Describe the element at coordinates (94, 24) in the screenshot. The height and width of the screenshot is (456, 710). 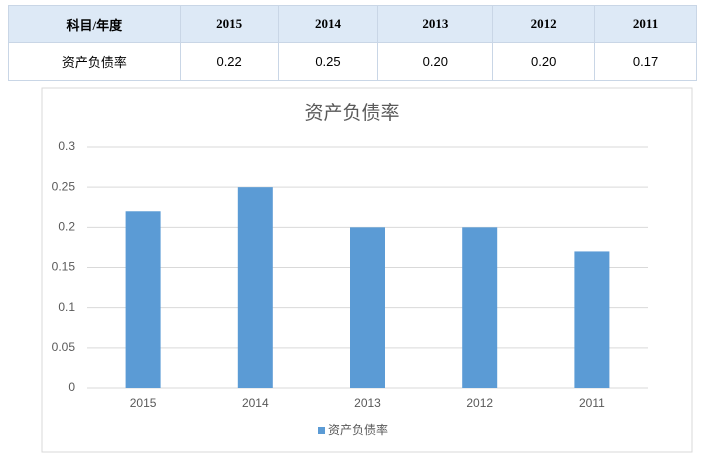
I see `table-cell: 科目/年度` at that location.